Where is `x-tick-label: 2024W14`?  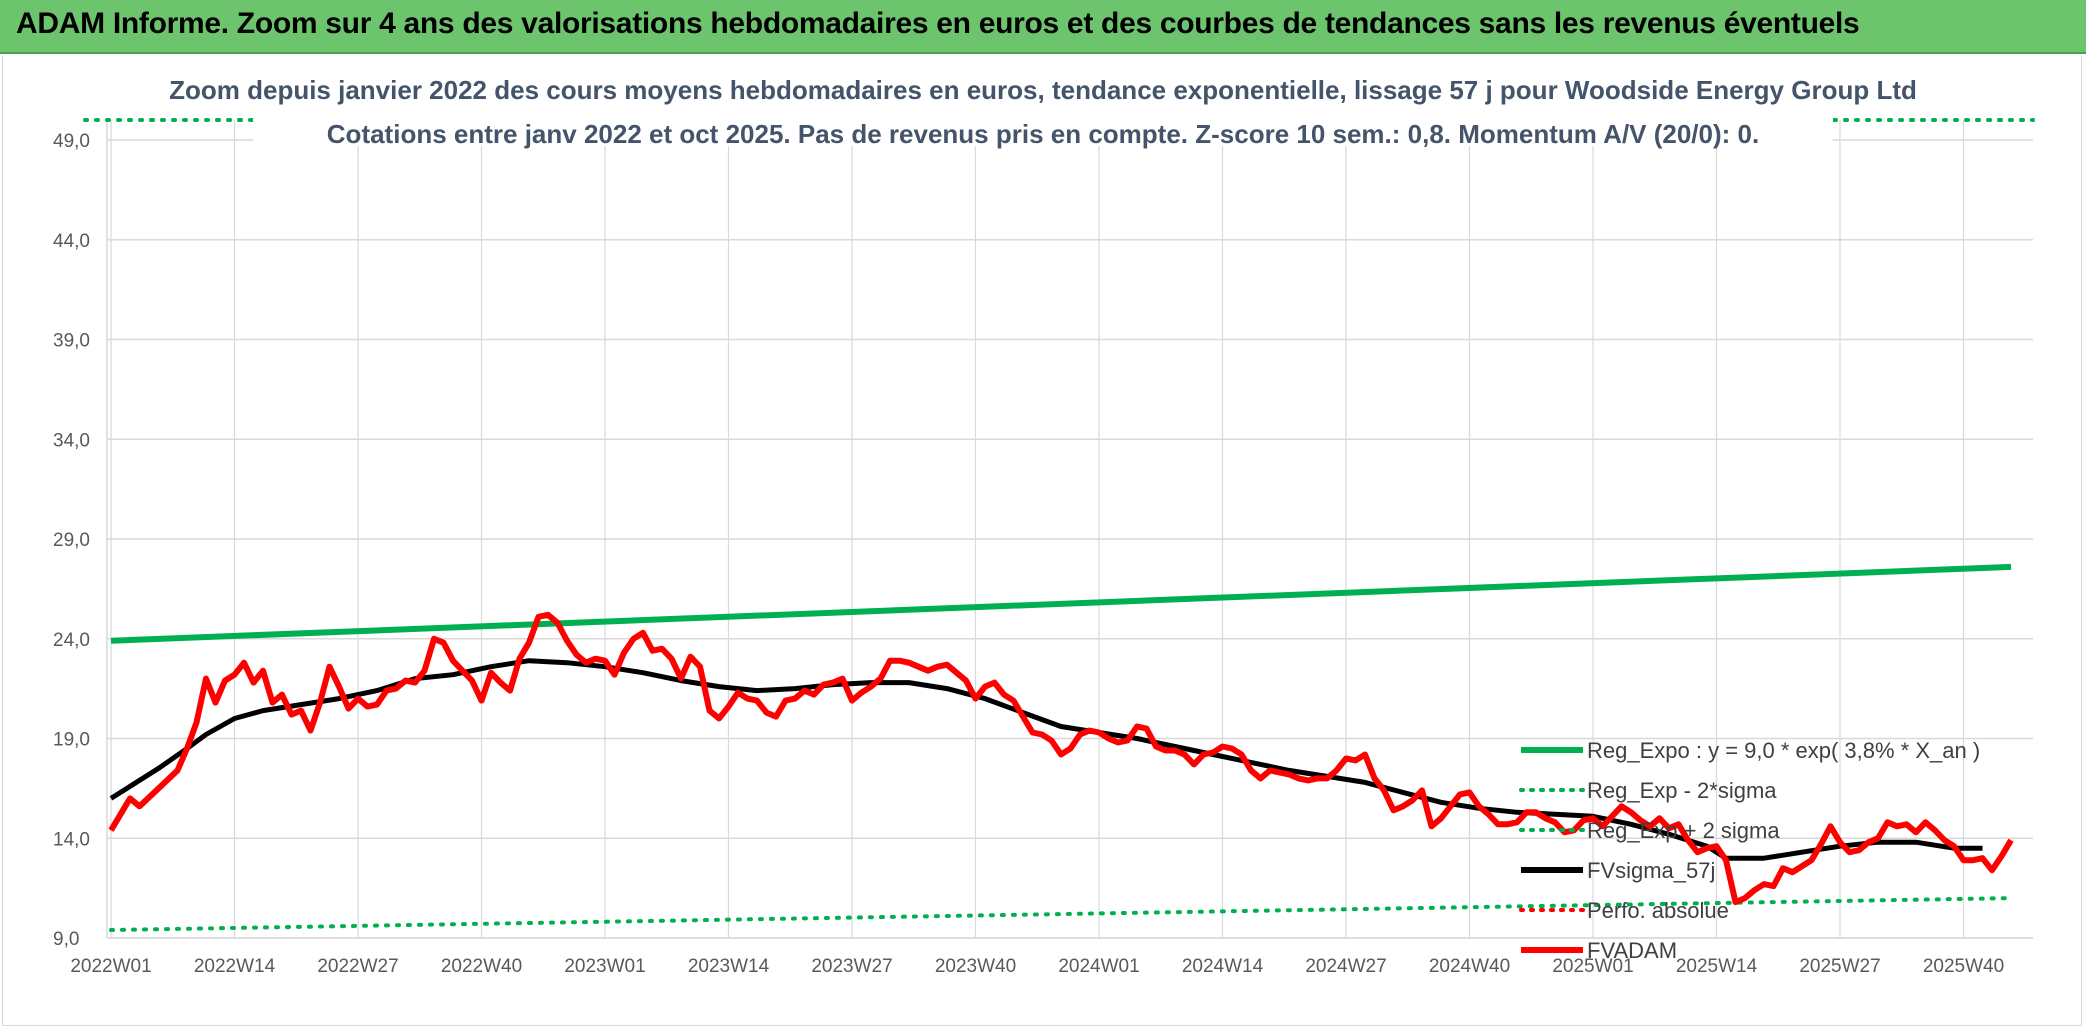
x-tick-label: 2024W14 is located at coordinates (1223, 966).